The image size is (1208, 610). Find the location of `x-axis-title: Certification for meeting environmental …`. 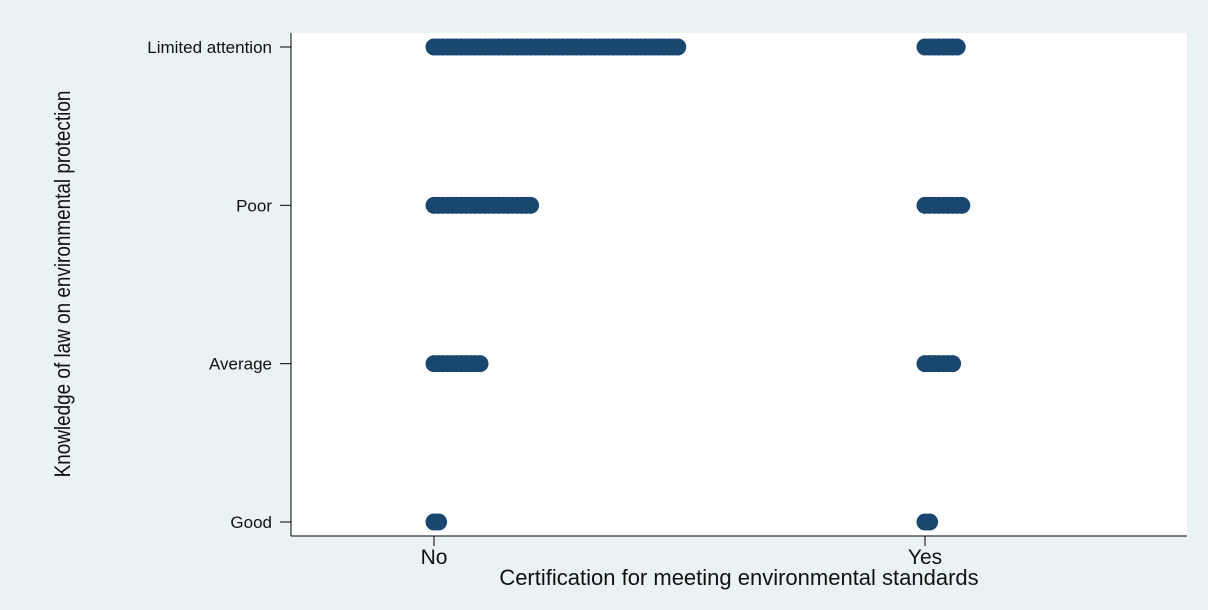

x-axis-title: Certification for meeting environmental … is located at coordinates (738, 577).